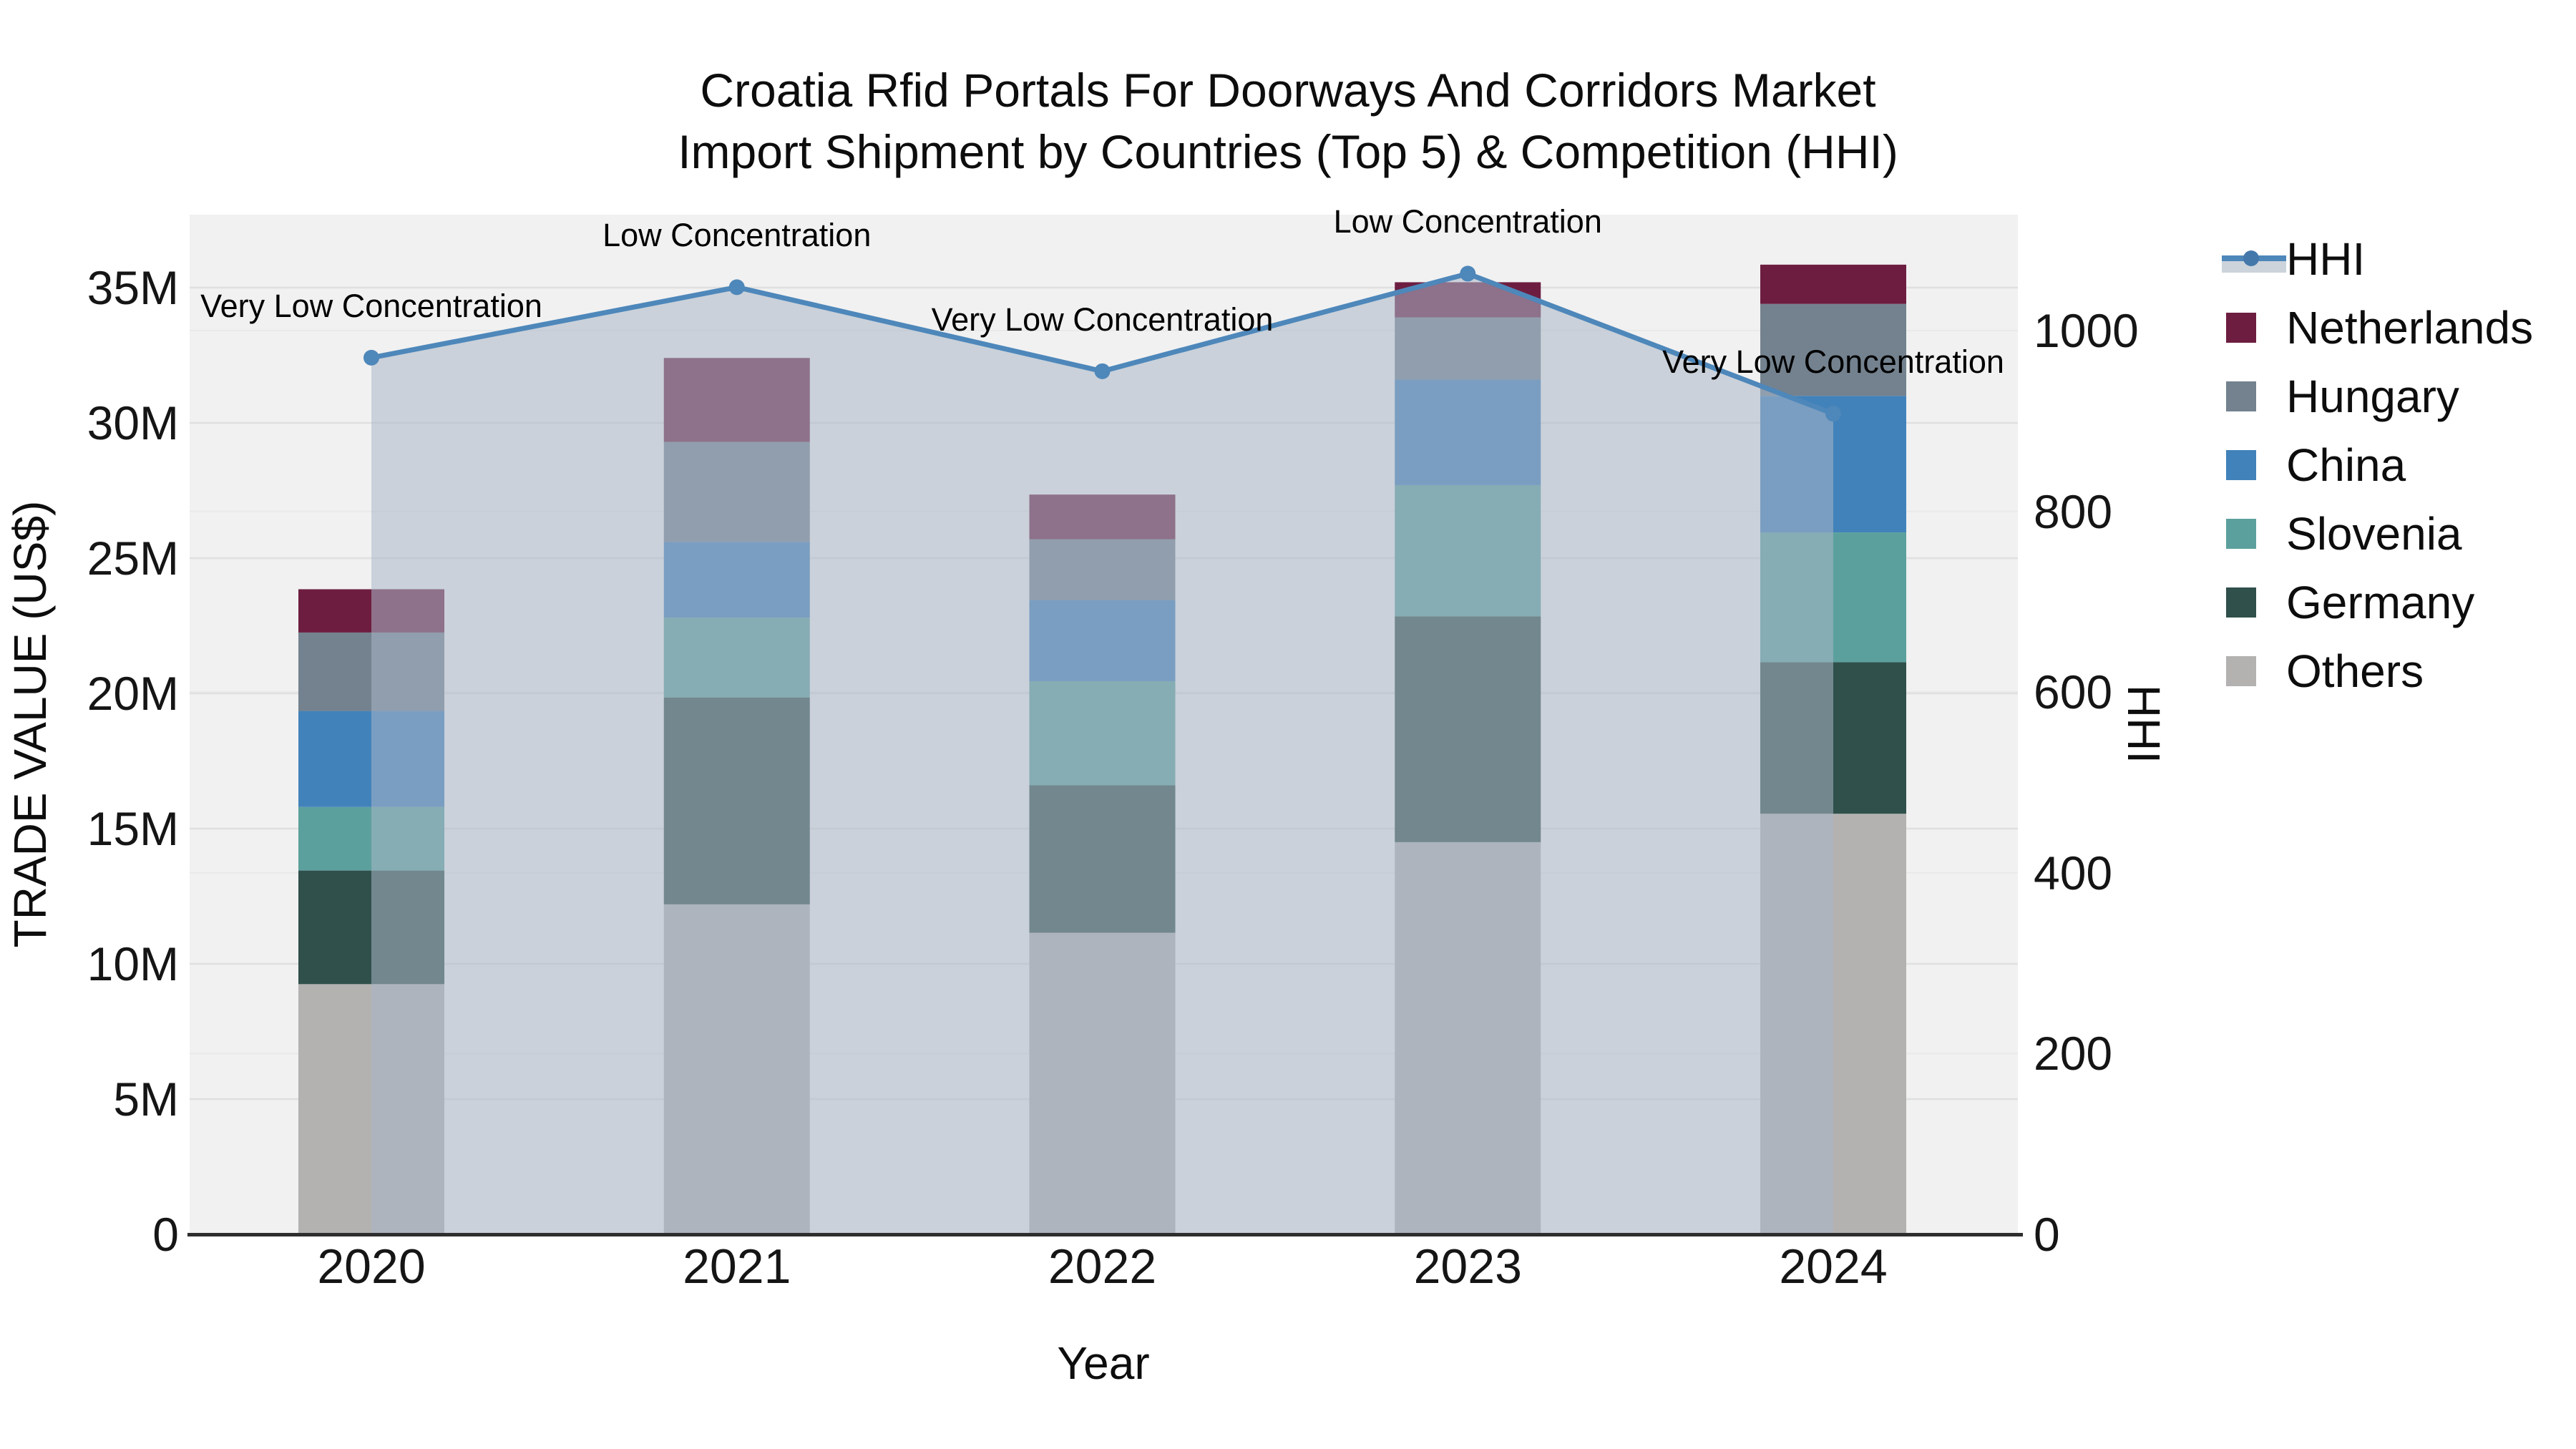  Describe the element at coordinates (737, 1266) in the screenshot. I see `x-tick-2021: 2021` at that location.